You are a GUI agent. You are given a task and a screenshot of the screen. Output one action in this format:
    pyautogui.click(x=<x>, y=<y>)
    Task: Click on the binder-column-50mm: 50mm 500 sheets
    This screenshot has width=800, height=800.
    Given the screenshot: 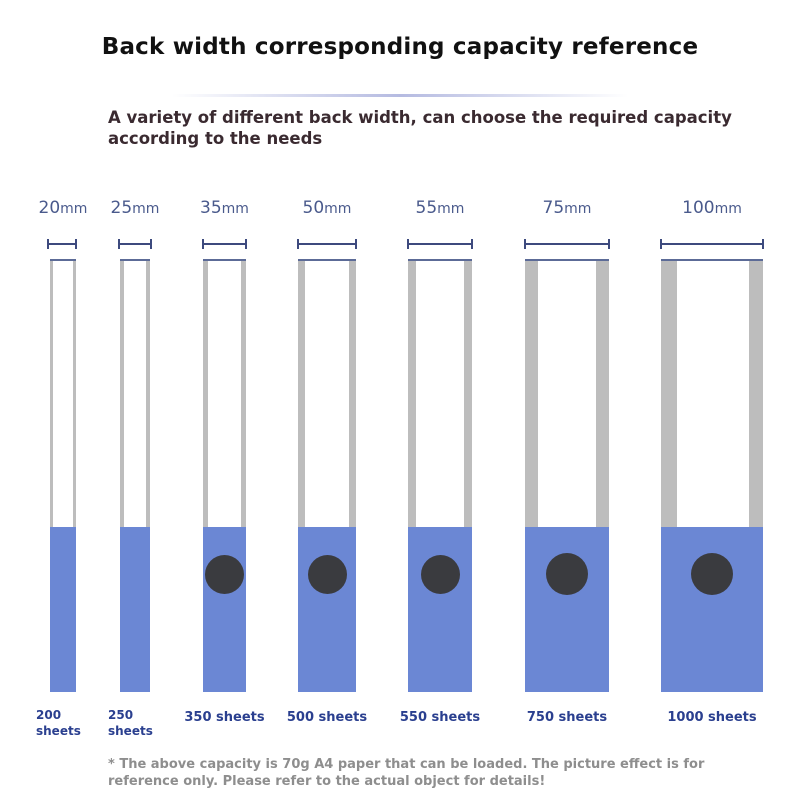 What is the action you would take?
    pyautogui.click(x=327, y=400)
    